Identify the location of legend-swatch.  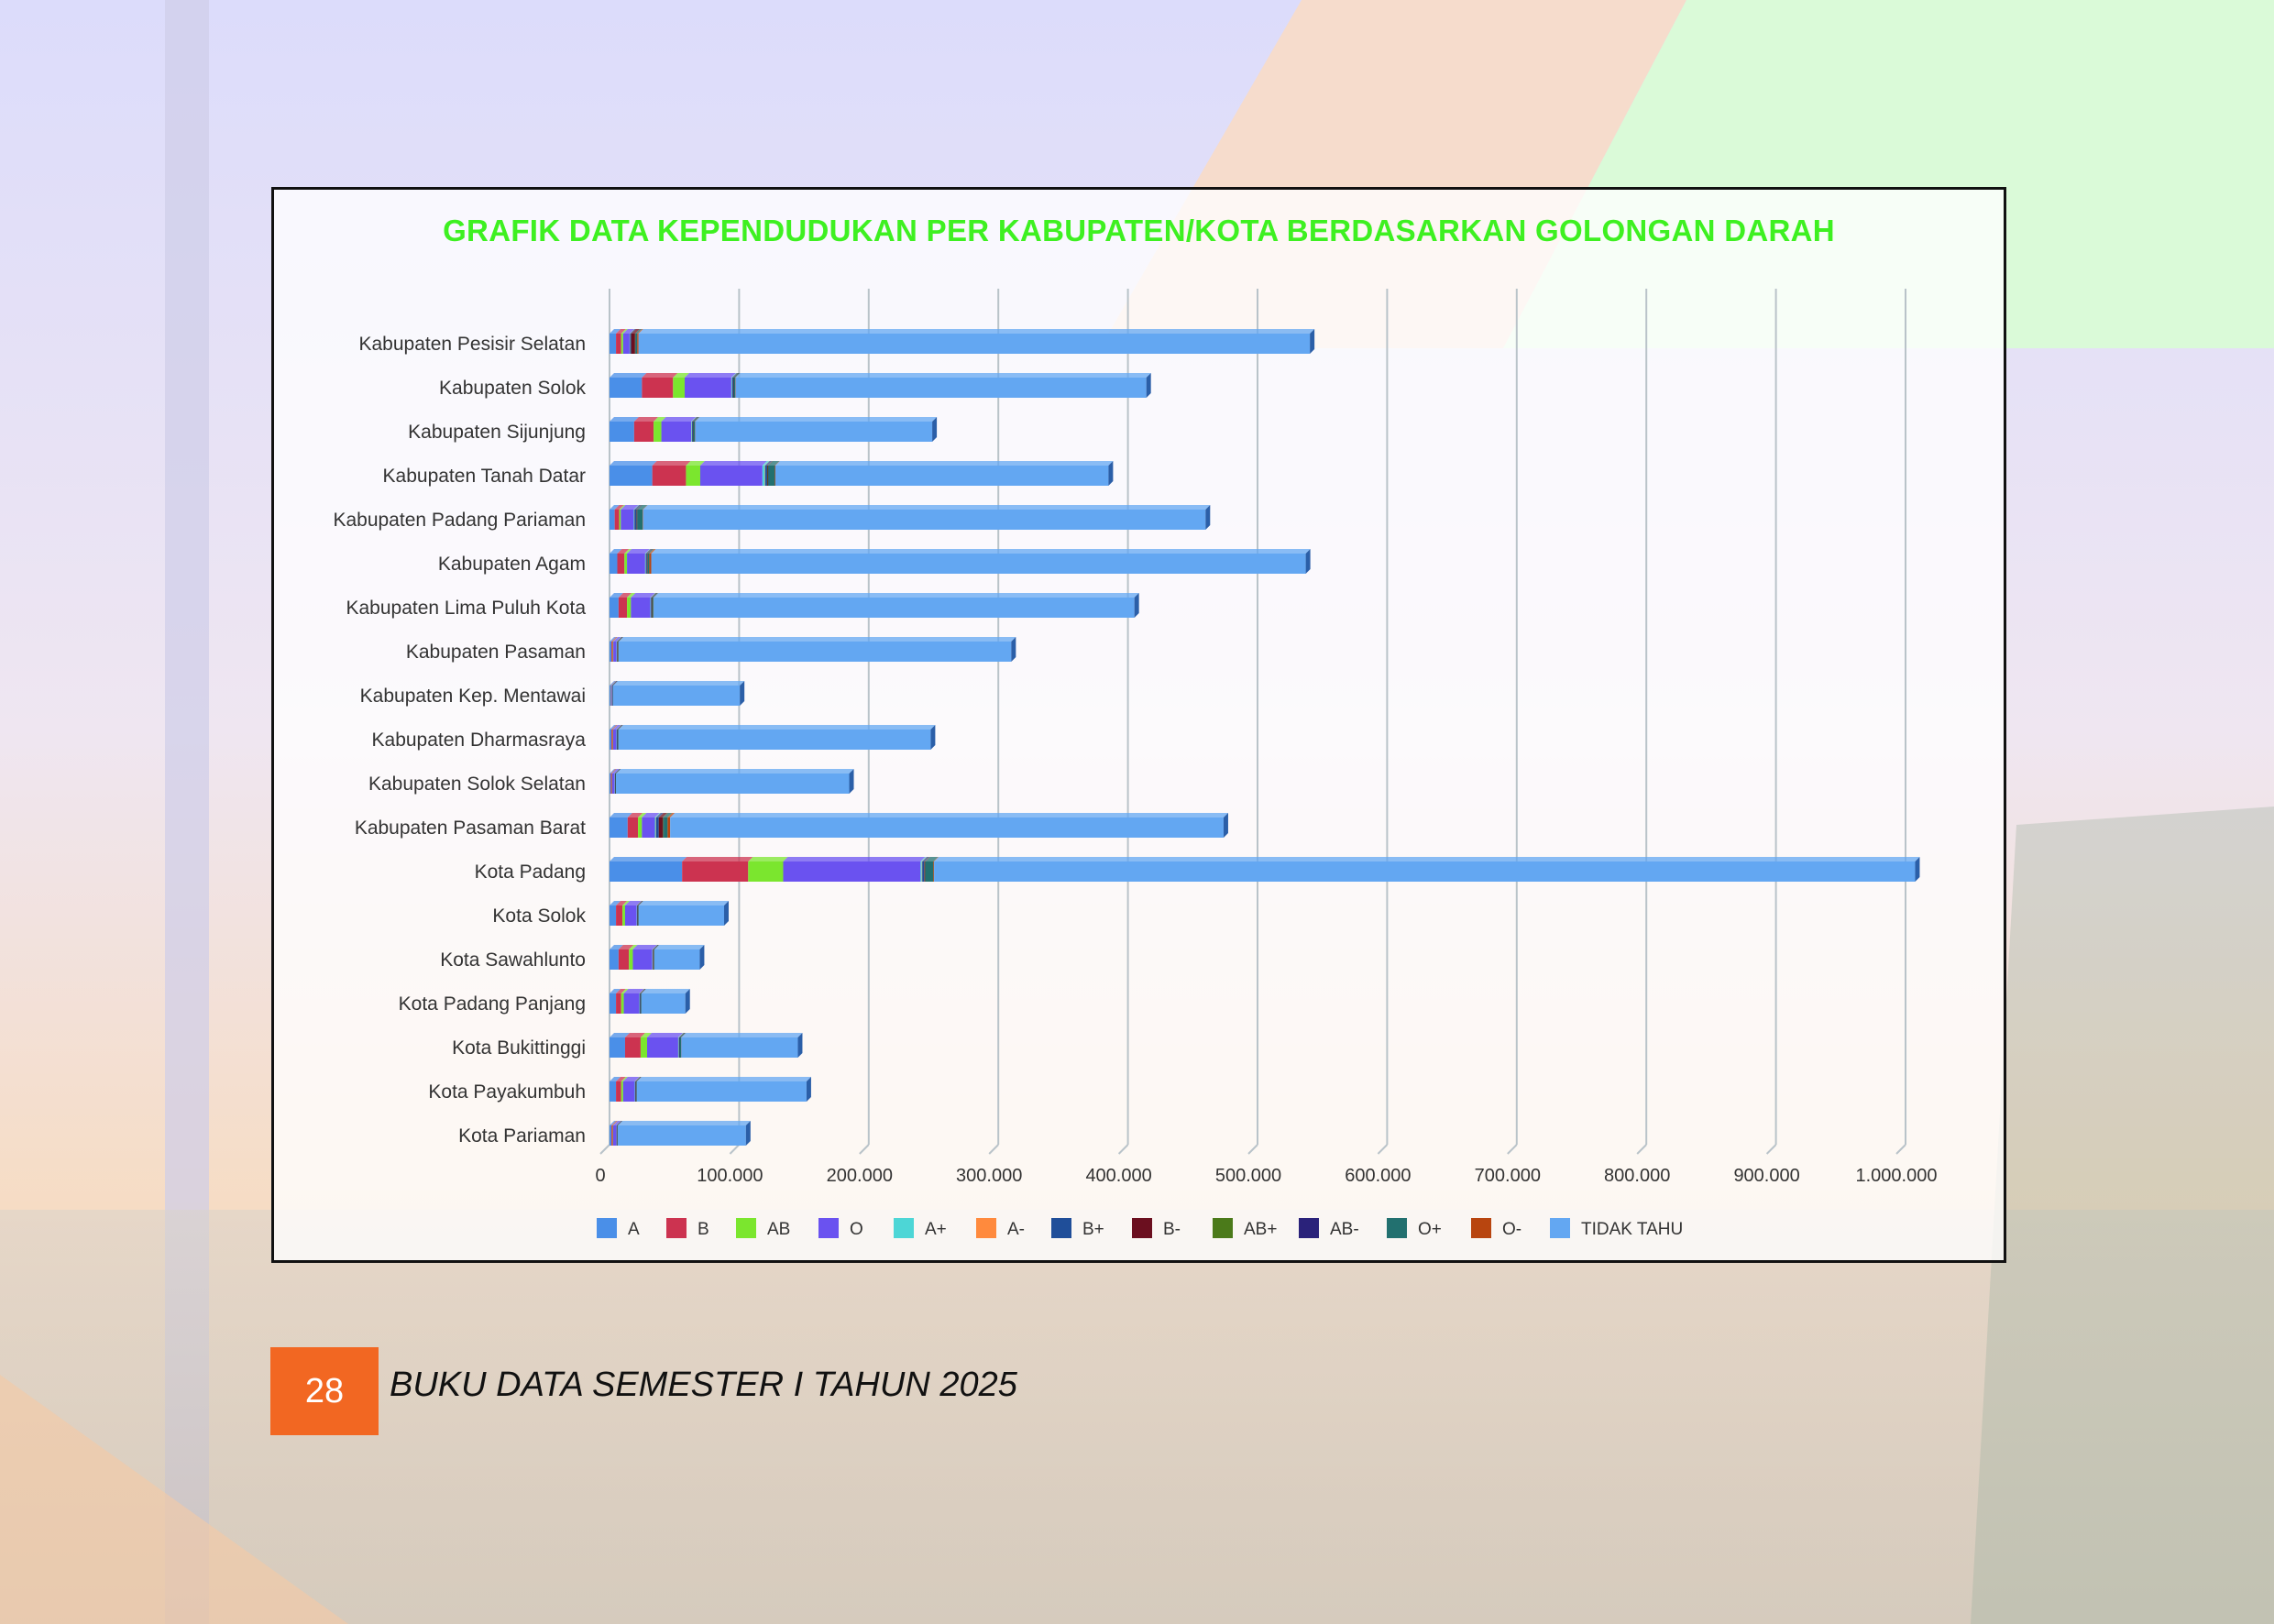
(1481, 1228).